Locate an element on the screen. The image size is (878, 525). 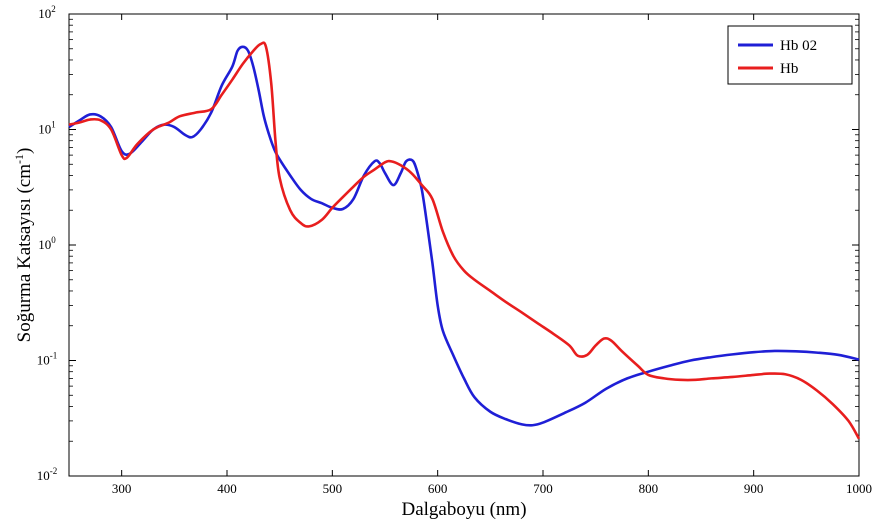
x-tick-label: 800 is located at coordinates (649, 488).